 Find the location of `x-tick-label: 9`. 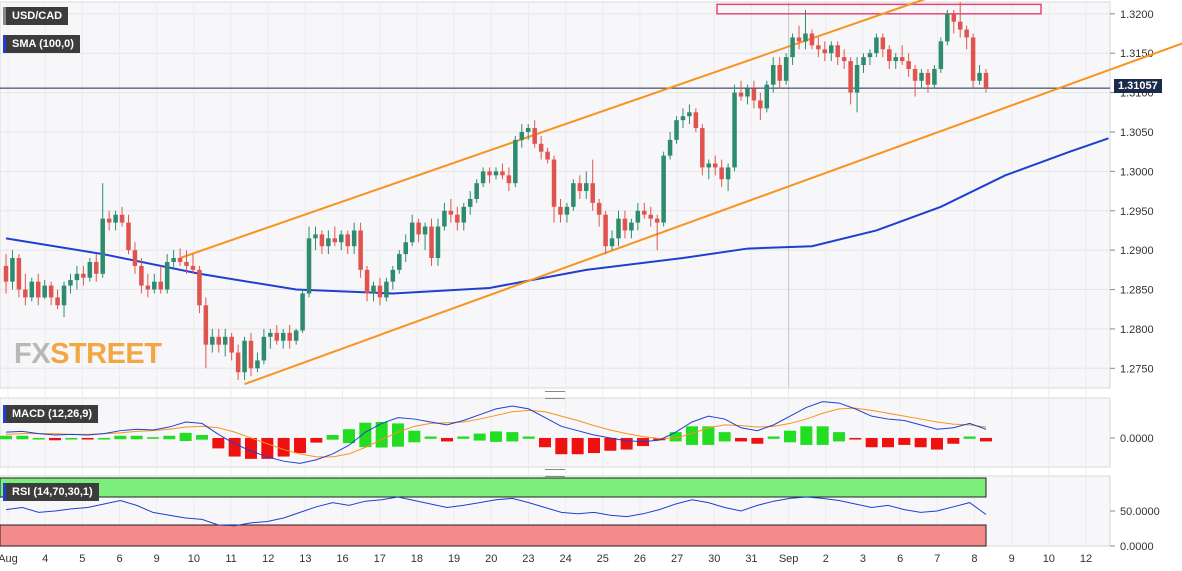

x-tick-label: 9 is located at coordinates (157, 559).